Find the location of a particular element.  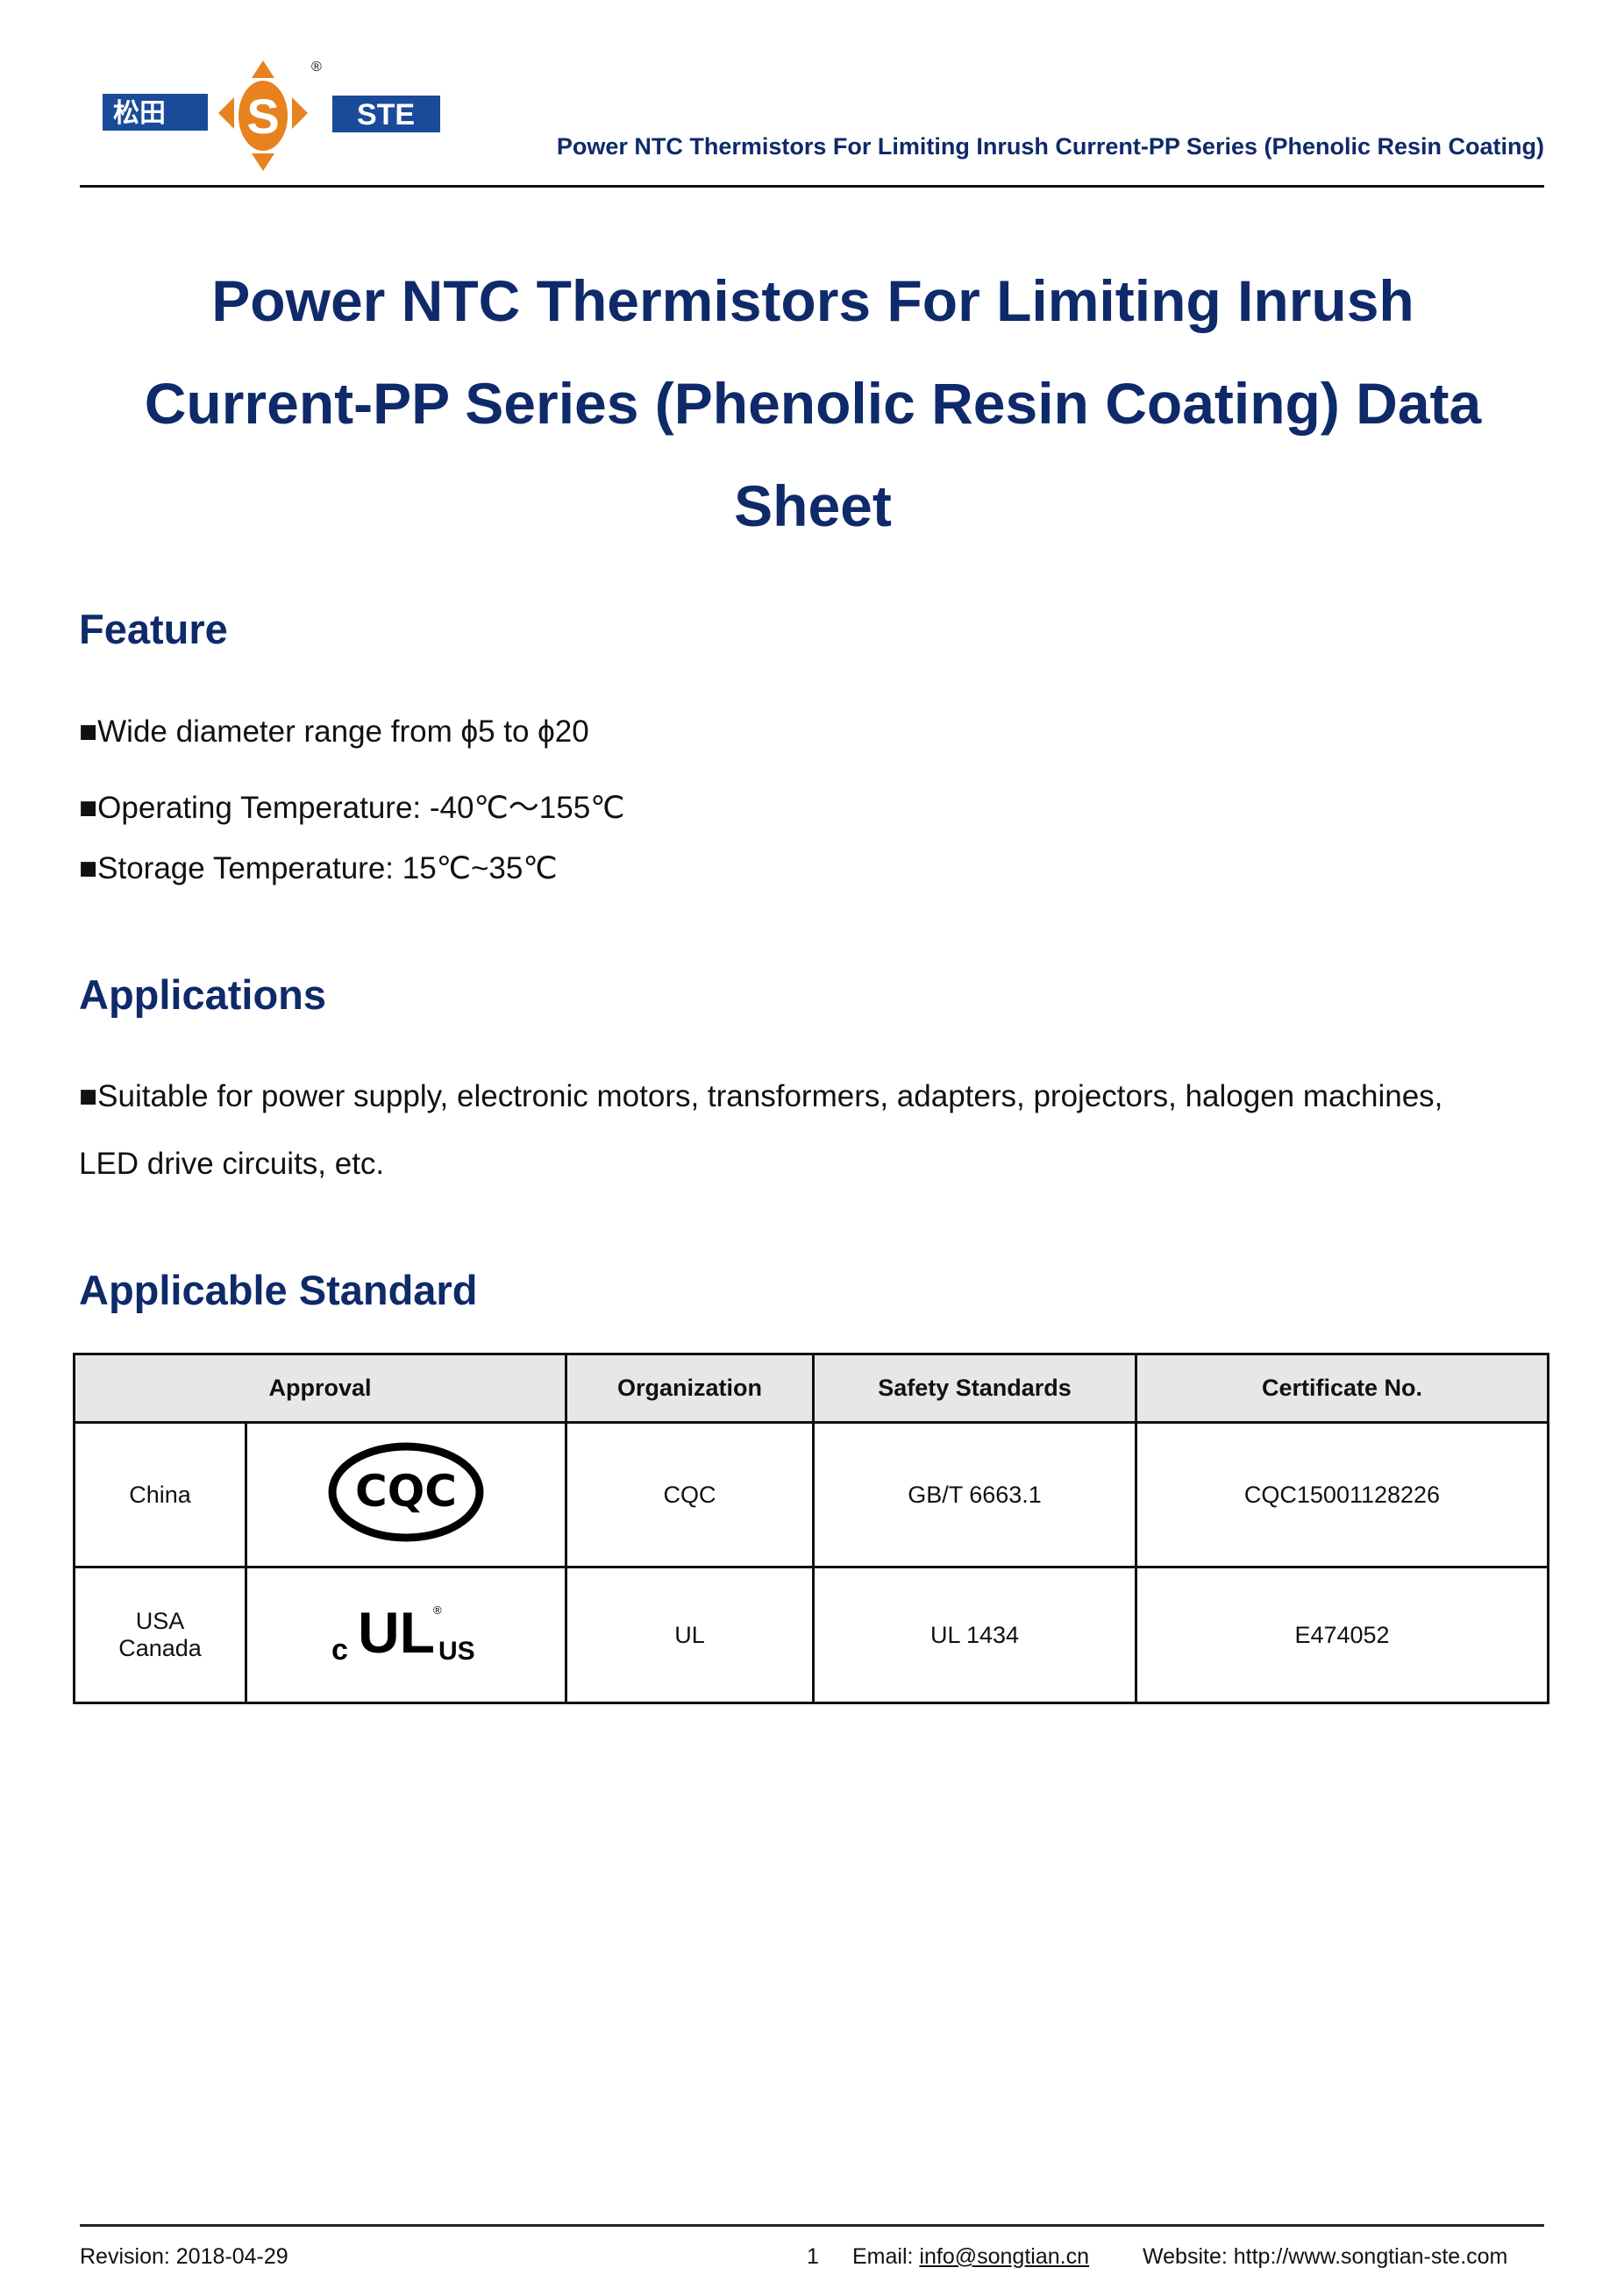

cqc-mark-icon: CQC is located at coordinates (406, 1491).